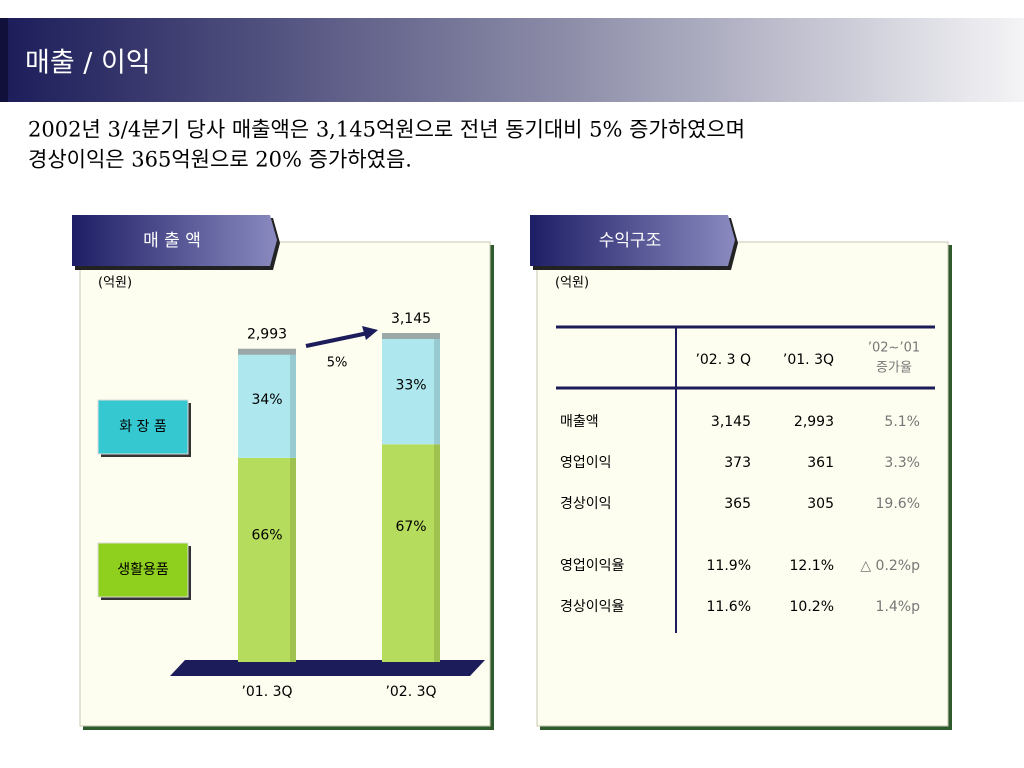 The width and height of the screenshot is (1024, 768). I want to click on segment-label: 33%, so click(410, 385).